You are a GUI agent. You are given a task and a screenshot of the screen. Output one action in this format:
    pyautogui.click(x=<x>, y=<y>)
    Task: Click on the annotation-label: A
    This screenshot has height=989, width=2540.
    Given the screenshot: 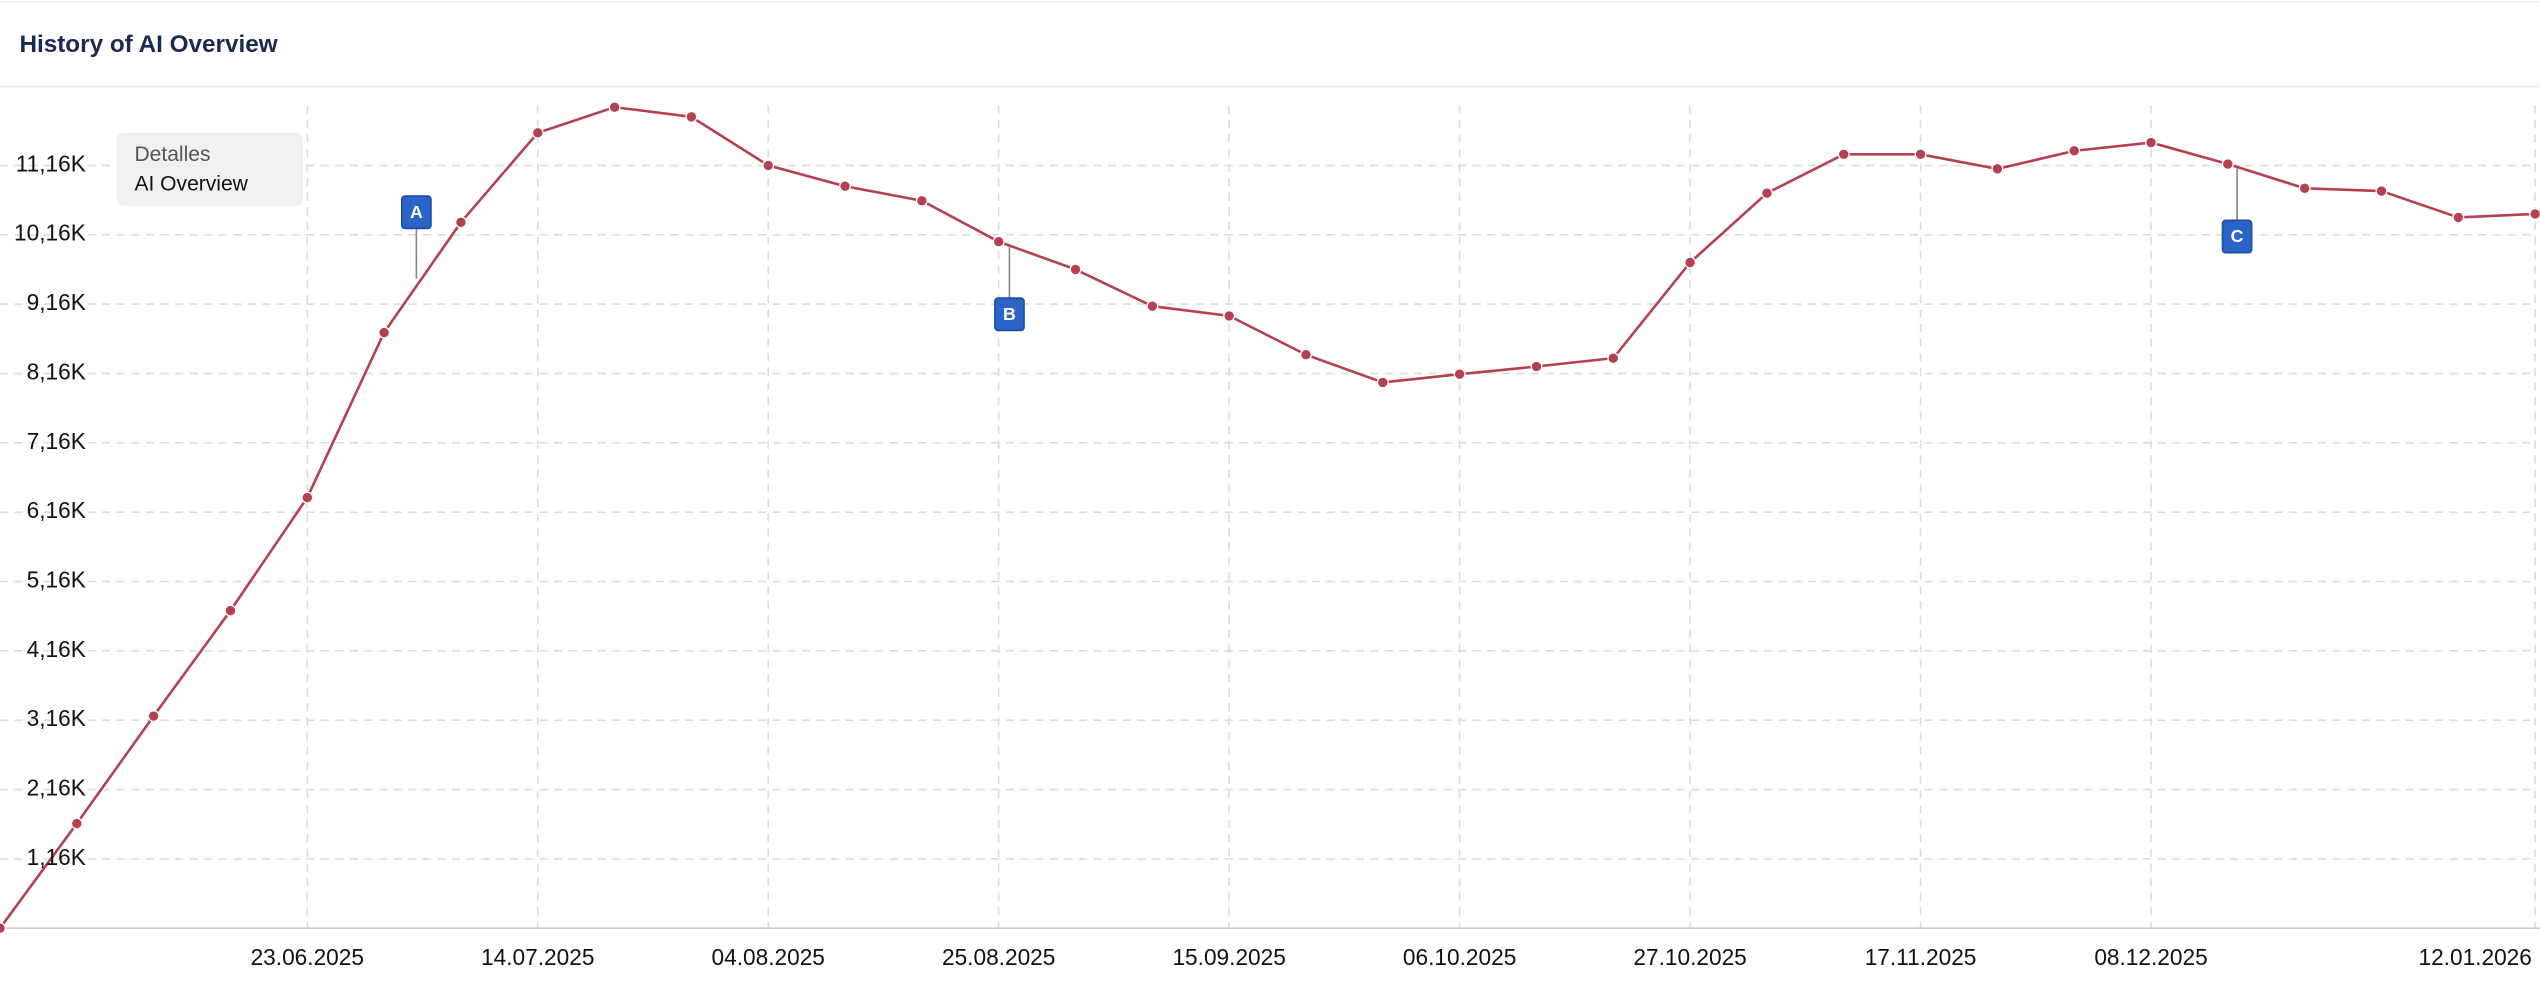 What is the action you would take?
    pyautogui.click(x=416, y=212)
    